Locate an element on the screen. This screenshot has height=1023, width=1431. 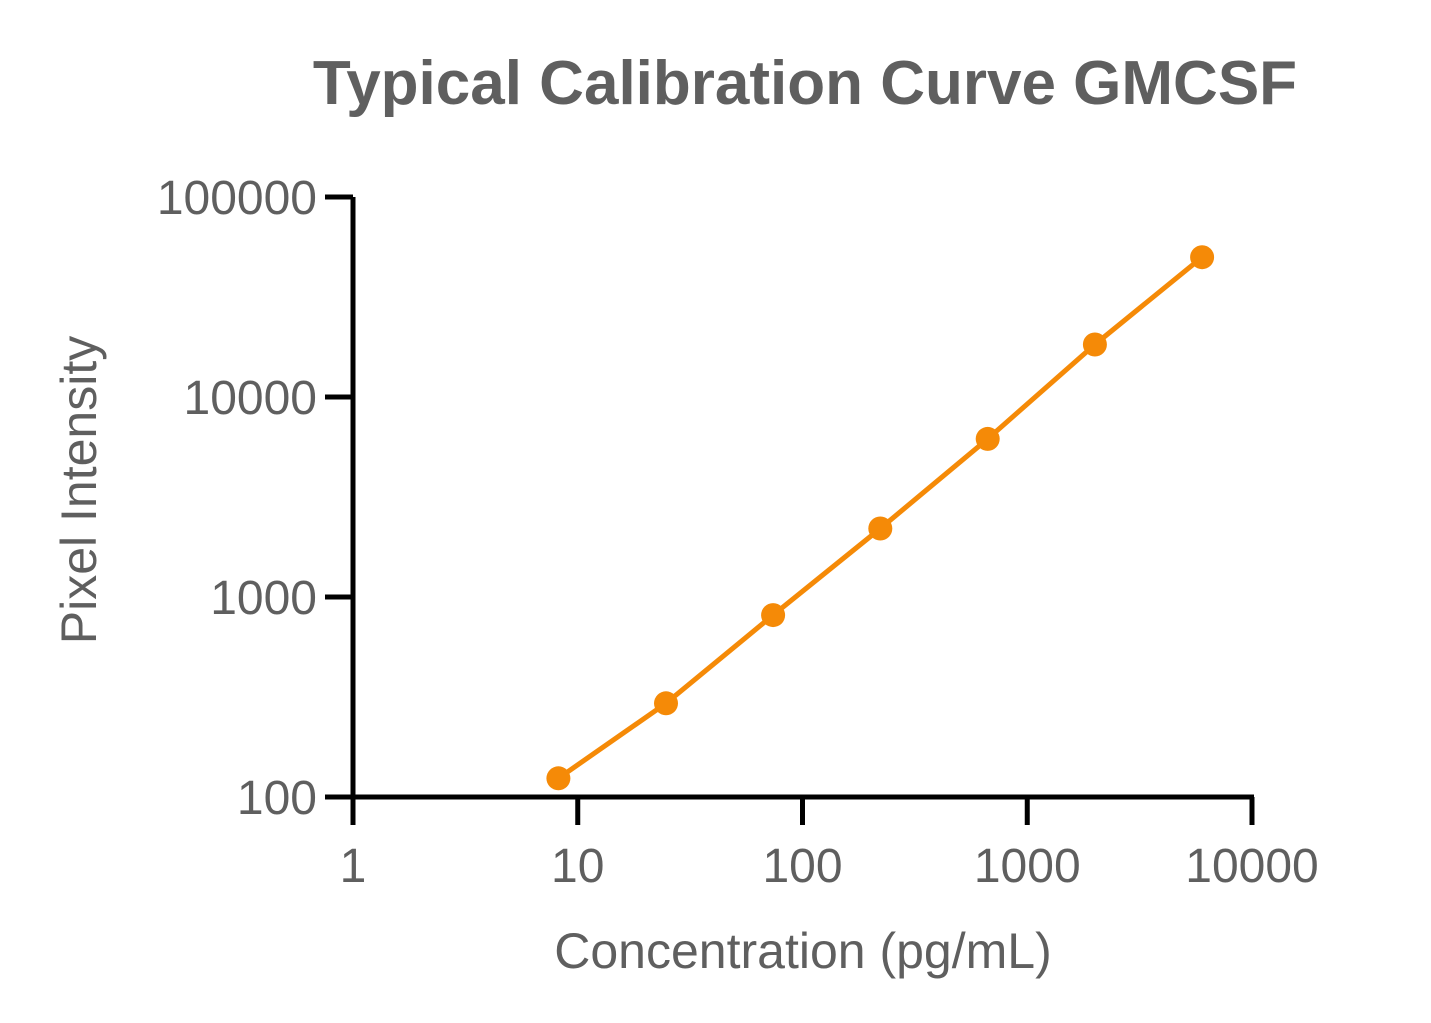
x-tick-label: 1 is located at coordinates (353, 866).